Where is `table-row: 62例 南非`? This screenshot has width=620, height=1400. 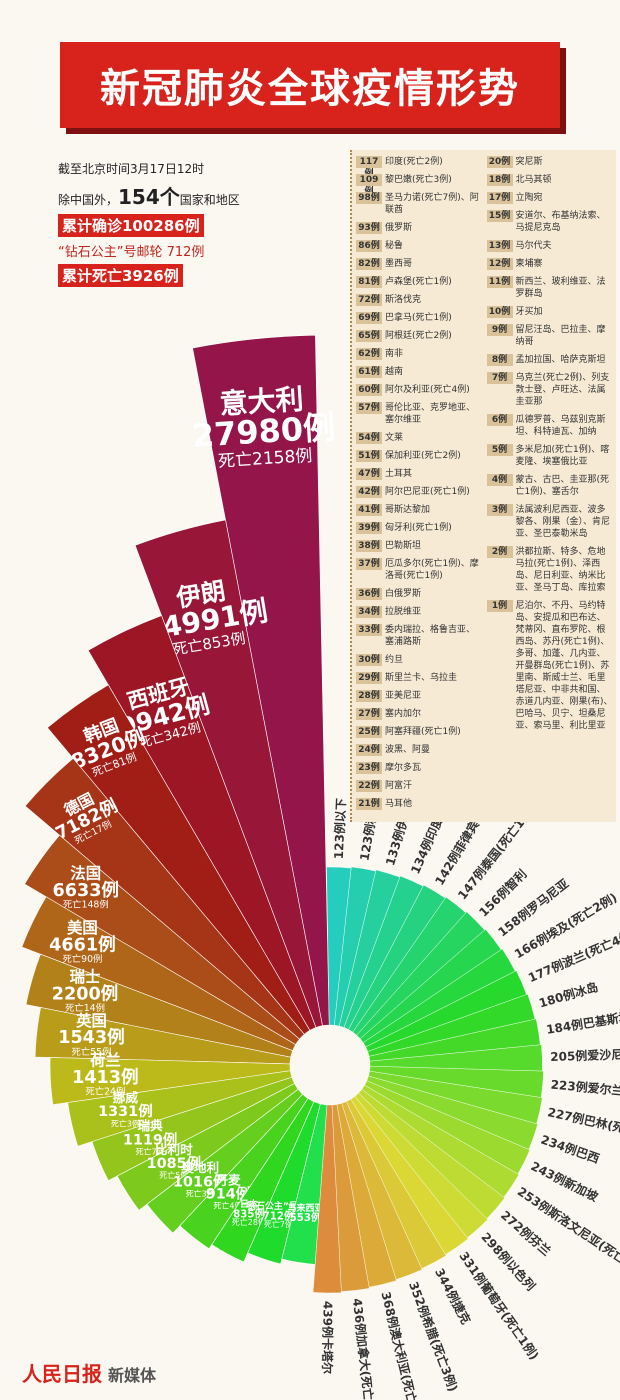
table-row: 62例 南非 is located at coordinates (420, 354).